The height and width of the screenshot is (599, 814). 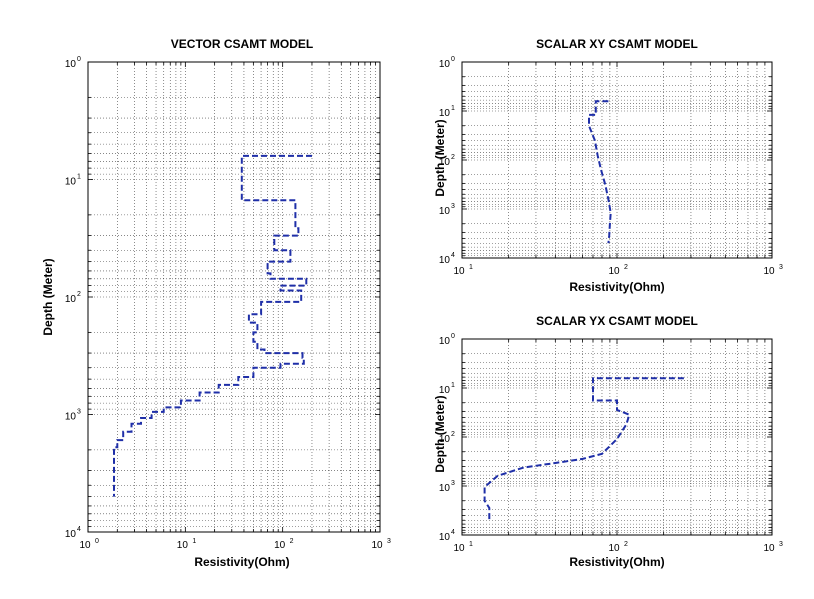 What do you see at coordinates (617, 321) in the screenshot?
I see `chart-title: SCALAR YX CSAMT MODEL` at bounding box center [617, 321].